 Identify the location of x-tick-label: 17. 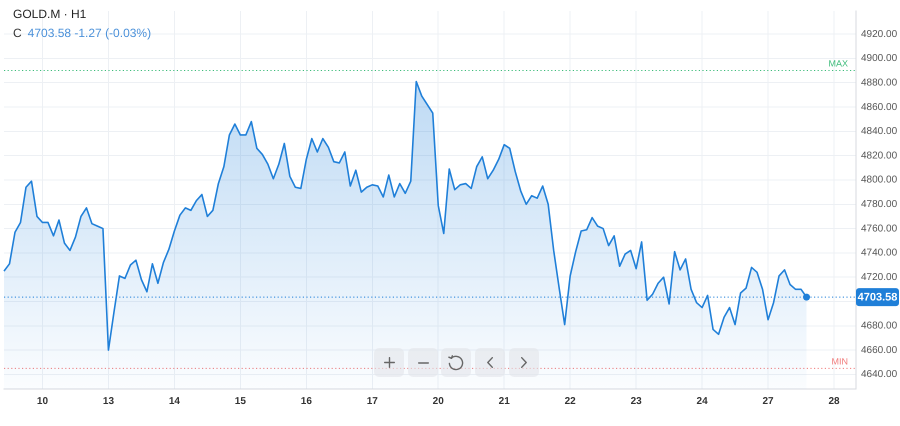
(372, 401).